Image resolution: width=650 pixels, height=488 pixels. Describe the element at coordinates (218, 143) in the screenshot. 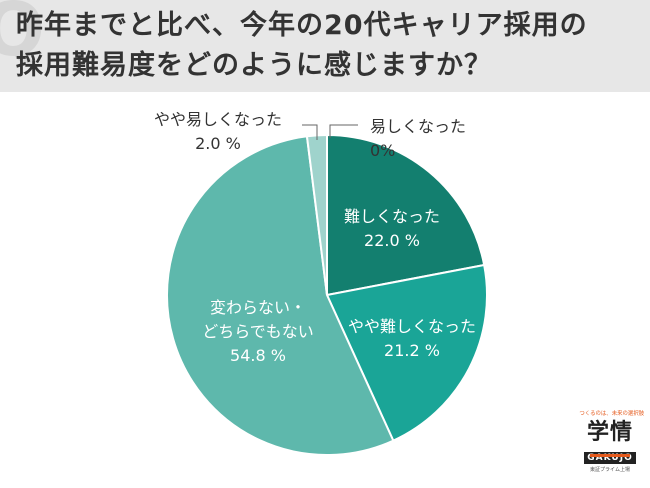

I see `slice-label-5-line-2: 2.0 %` at that location.